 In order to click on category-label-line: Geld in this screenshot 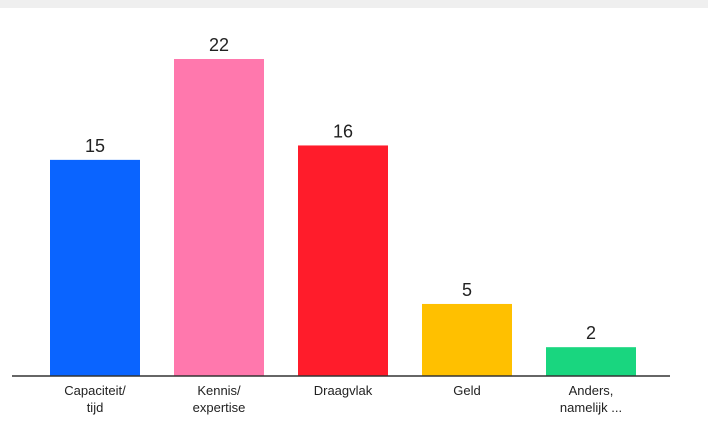, I will do `click(466, 390)`.